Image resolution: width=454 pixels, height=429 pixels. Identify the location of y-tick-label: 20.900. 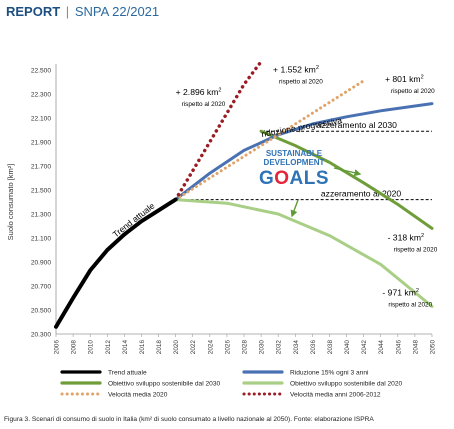
(41, 263).